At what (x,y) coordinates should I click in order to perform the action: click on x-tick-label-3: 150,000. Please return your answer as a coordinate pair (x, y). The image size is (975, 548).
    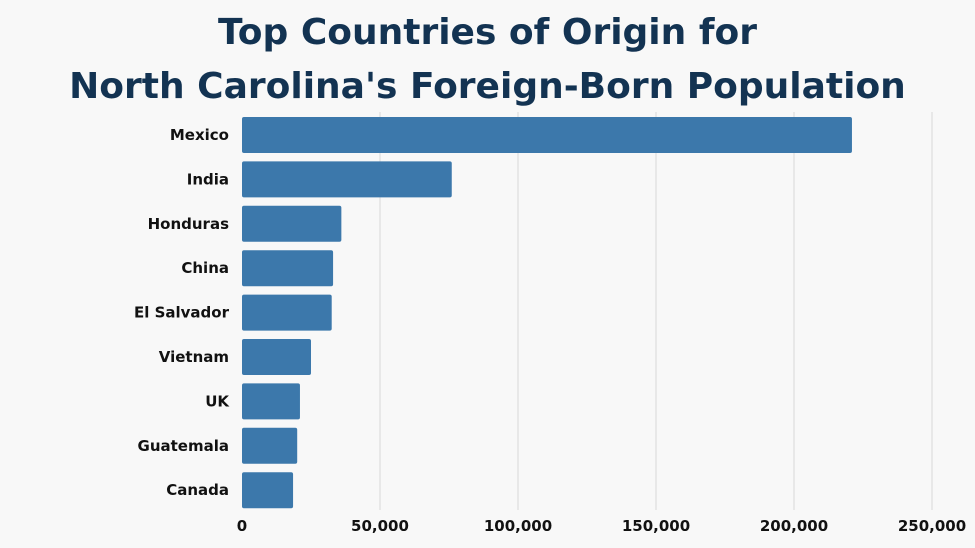
    Looking at the image, I should click on (656, 526).